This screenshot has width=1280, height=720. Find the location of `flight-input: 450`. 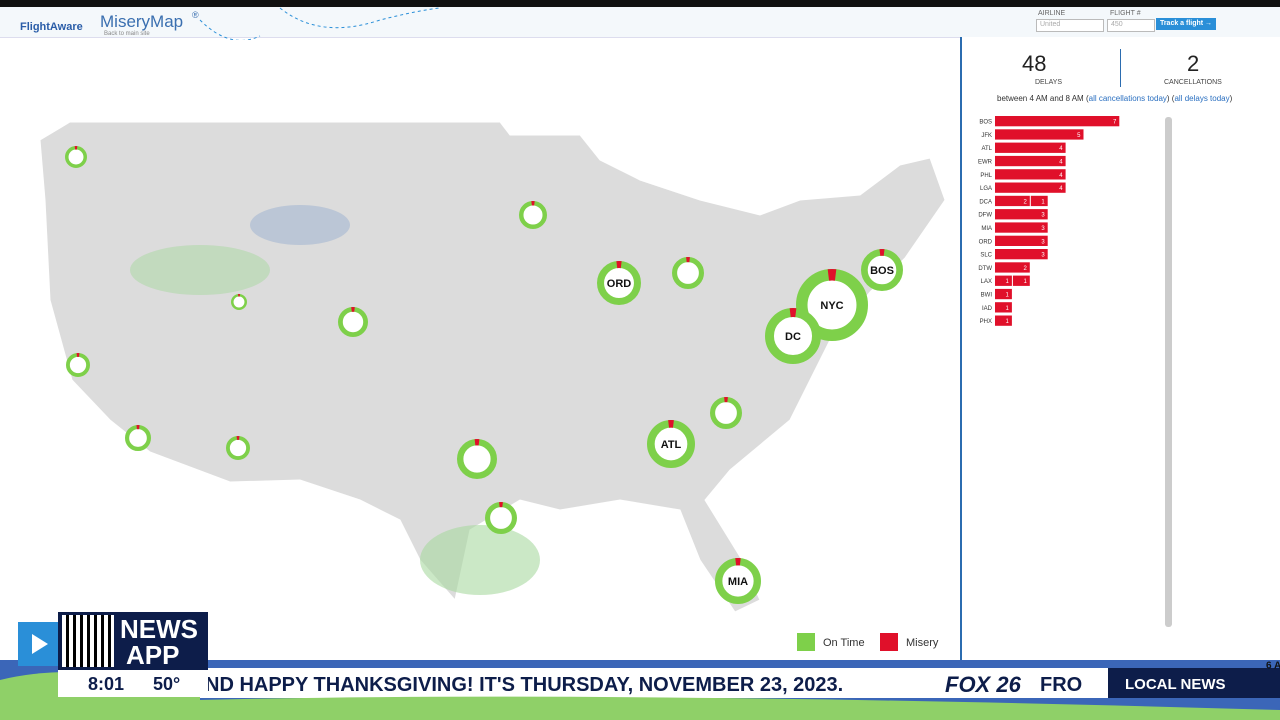

flight-input: 450 is located at coordinates (1131, 25).